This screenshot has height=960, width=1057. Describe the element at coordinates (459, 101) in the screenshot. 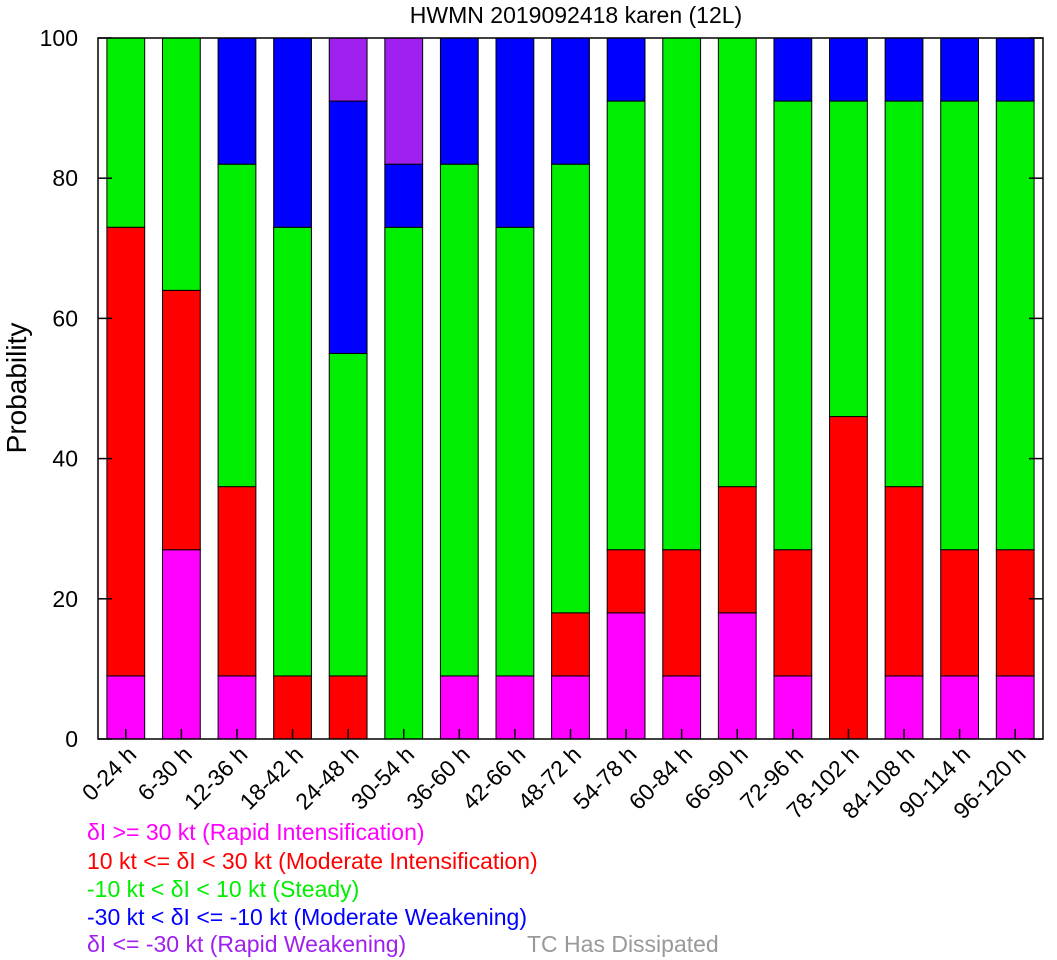

I see `bar-mw-36-60h` at that location.